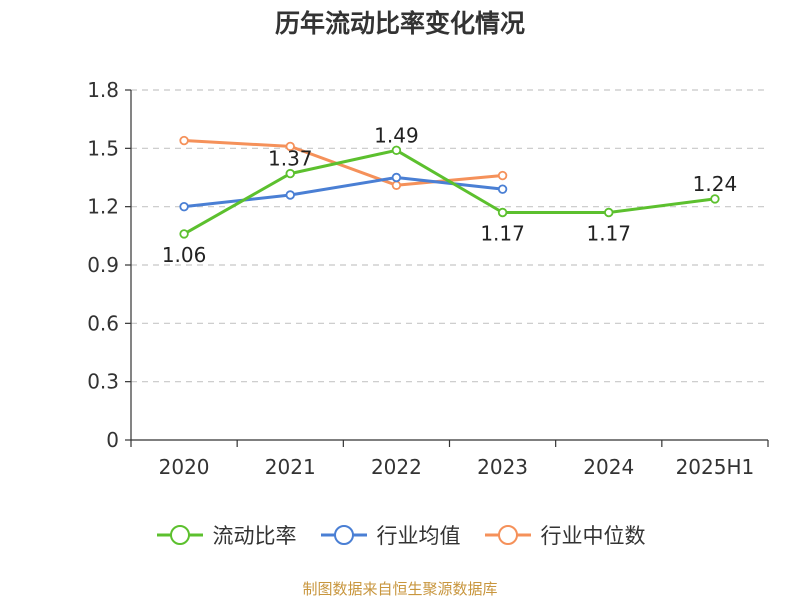  I want to click on y-tick-label: 1.8, so click(103, 90).